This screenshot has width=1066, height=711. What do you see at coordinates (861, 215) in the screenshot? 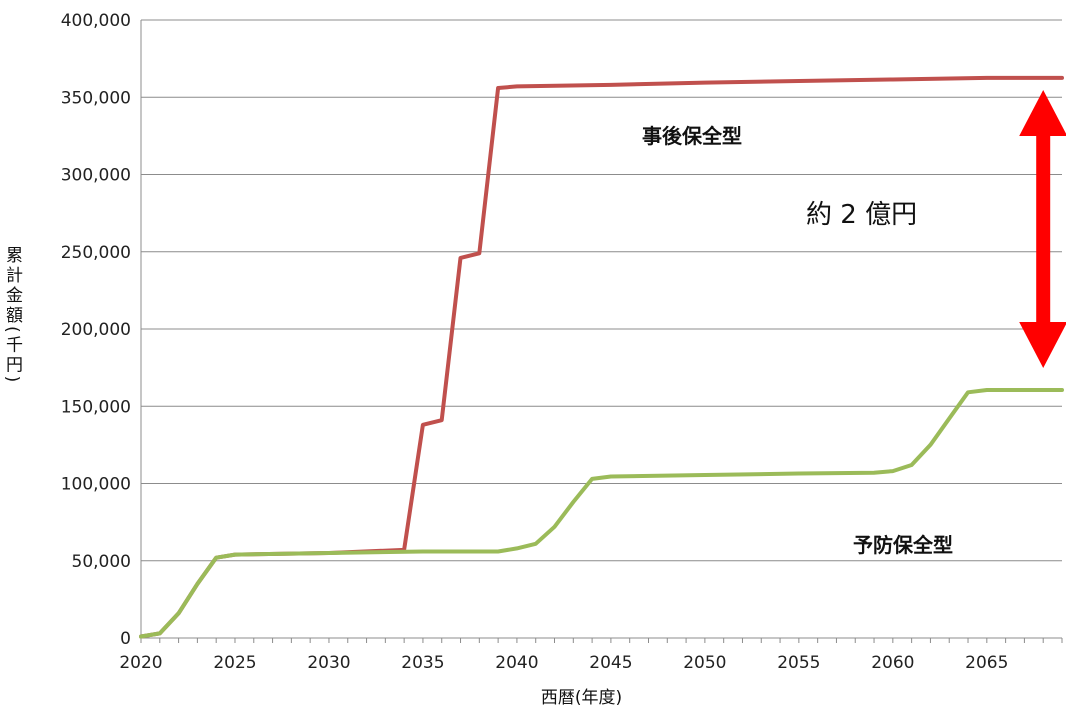
I see `difference-label: 約 2 億円` at bounding box center [861, 215].